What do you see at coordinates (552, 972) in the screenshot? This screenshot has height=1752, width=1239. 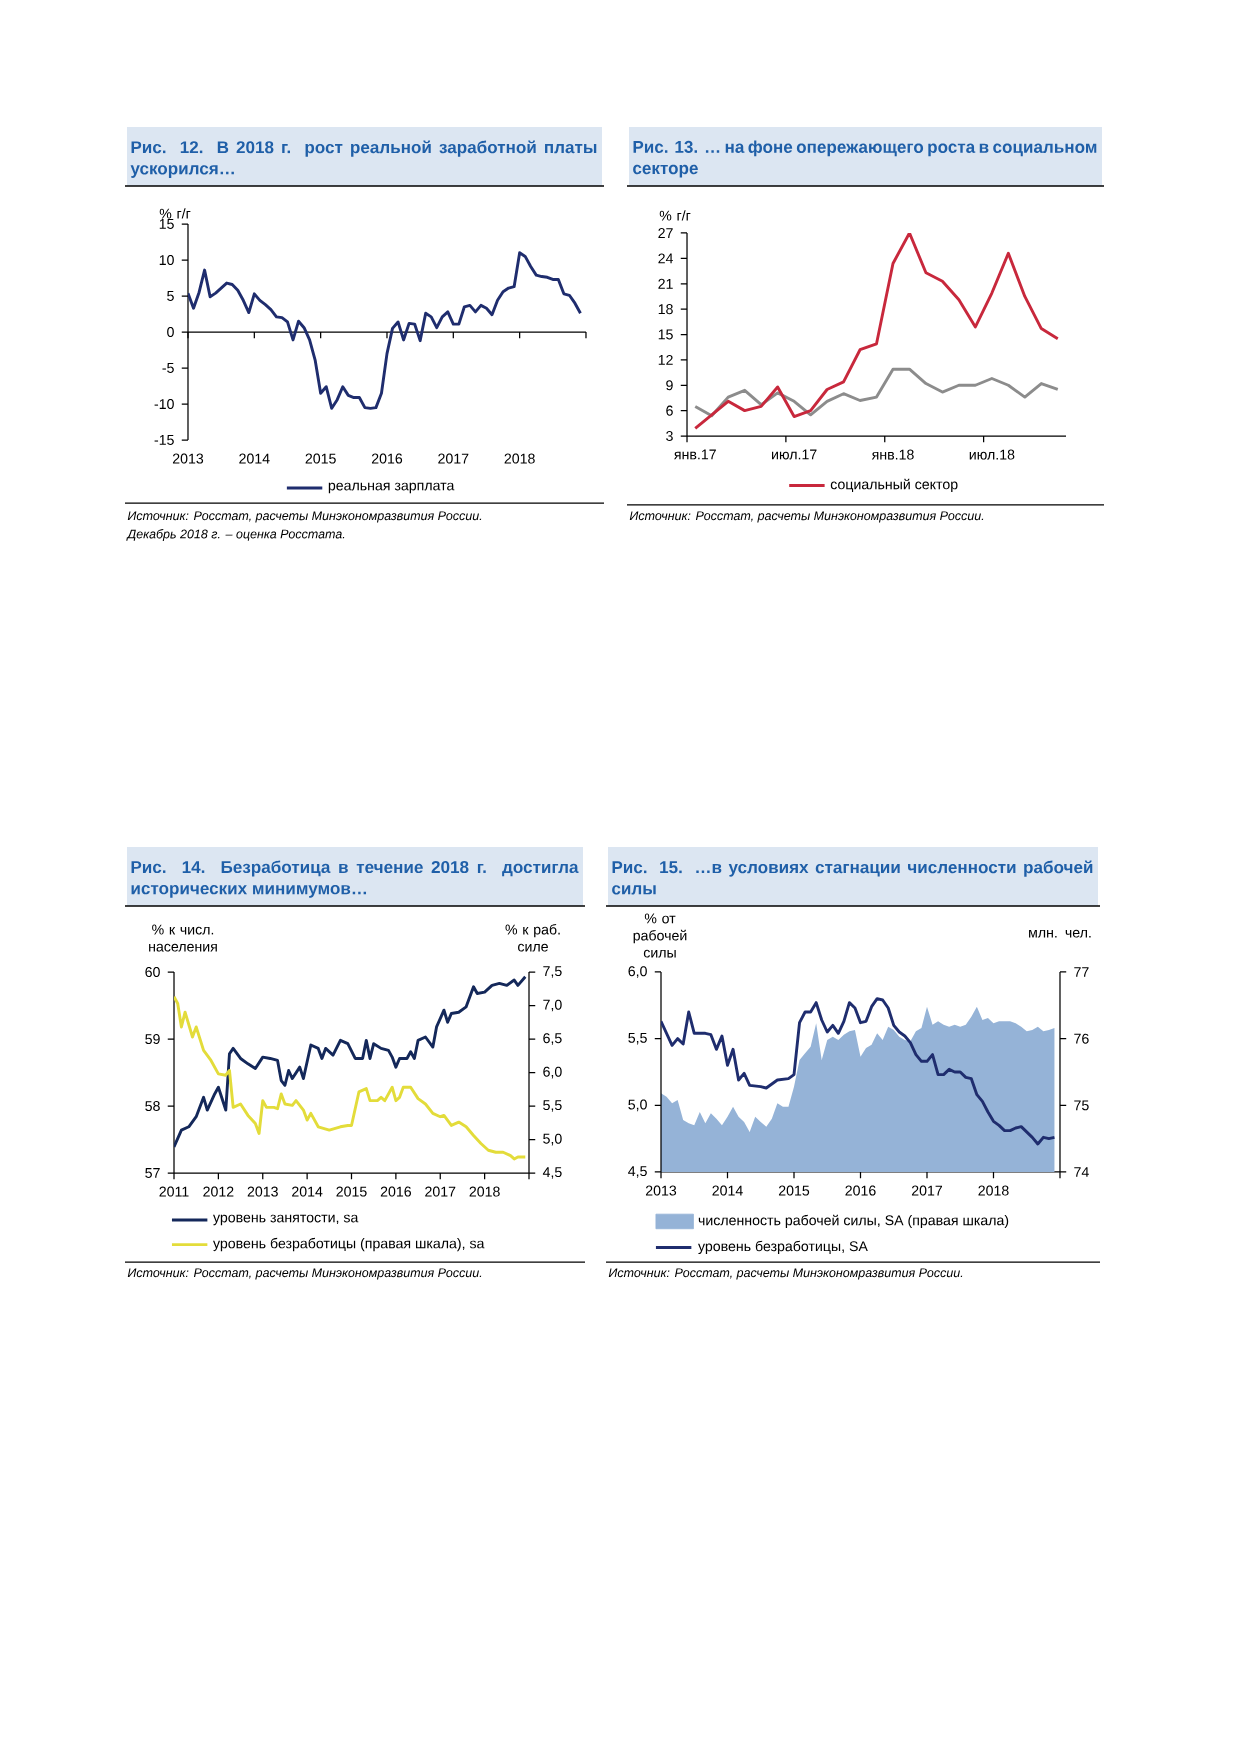 I see `y2-tick-label: 7,5` at bounding box center [552, 972].